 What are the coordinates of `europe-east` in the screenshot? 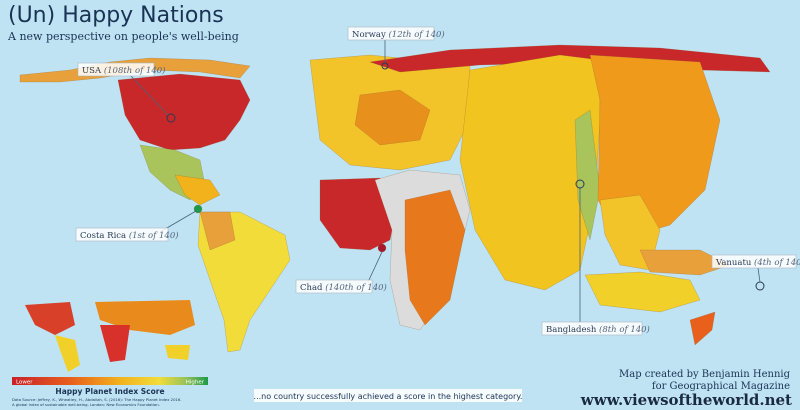 It's located at (392, 117).